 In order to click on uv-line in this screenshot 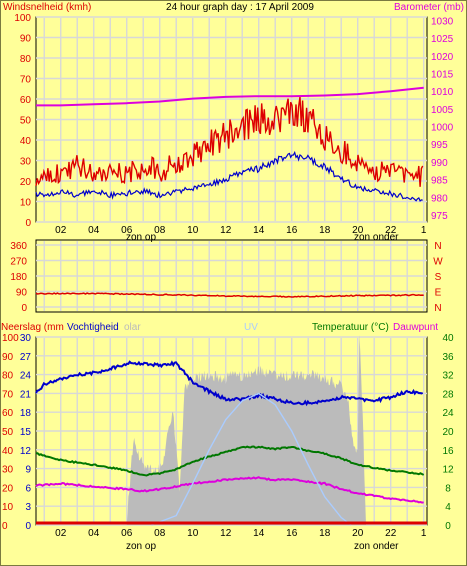, I will do `click(251, 459)`.